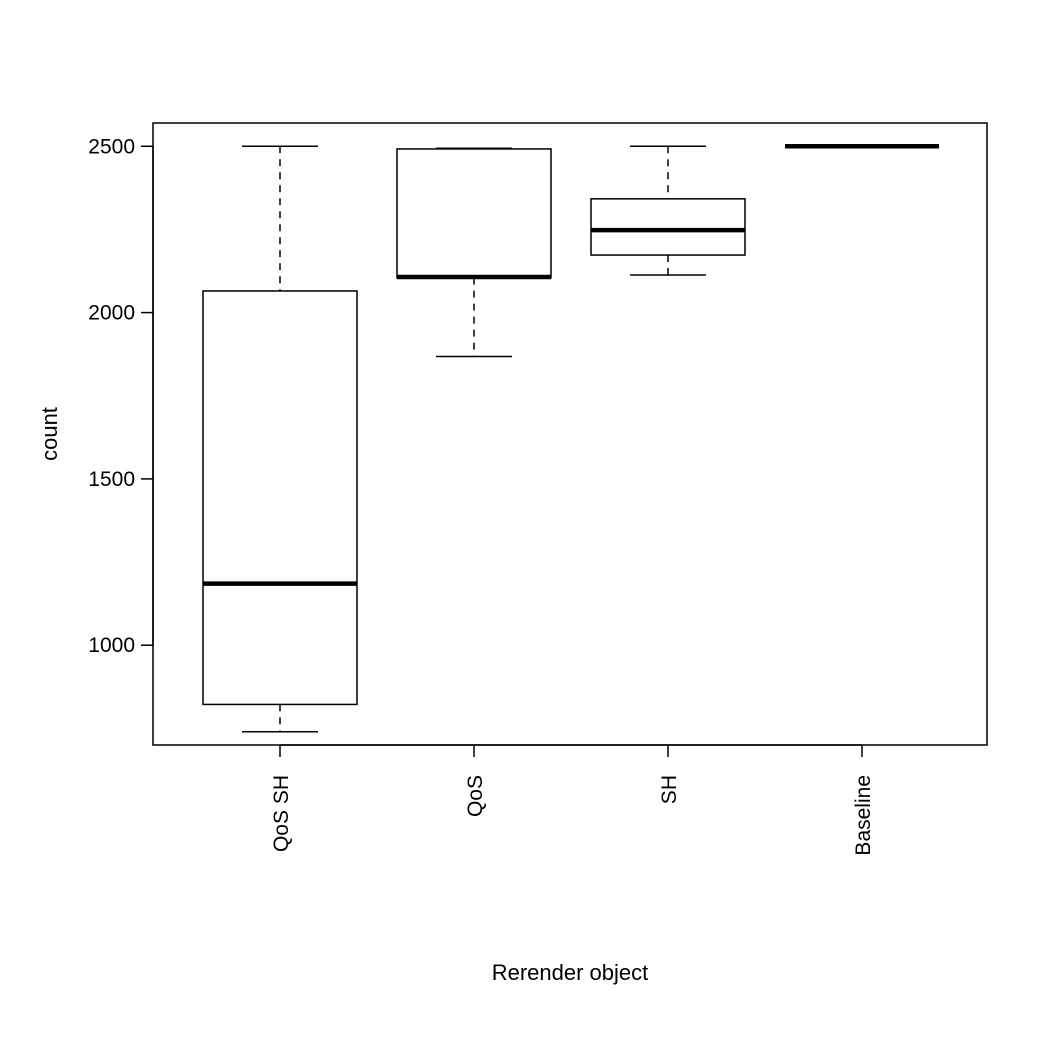 The height and width of the screenshot is (1050, 1050). Describe the element at coordinates (570, 972) in the screenshot. I see `x-axis-title: Rerender object` at that location.